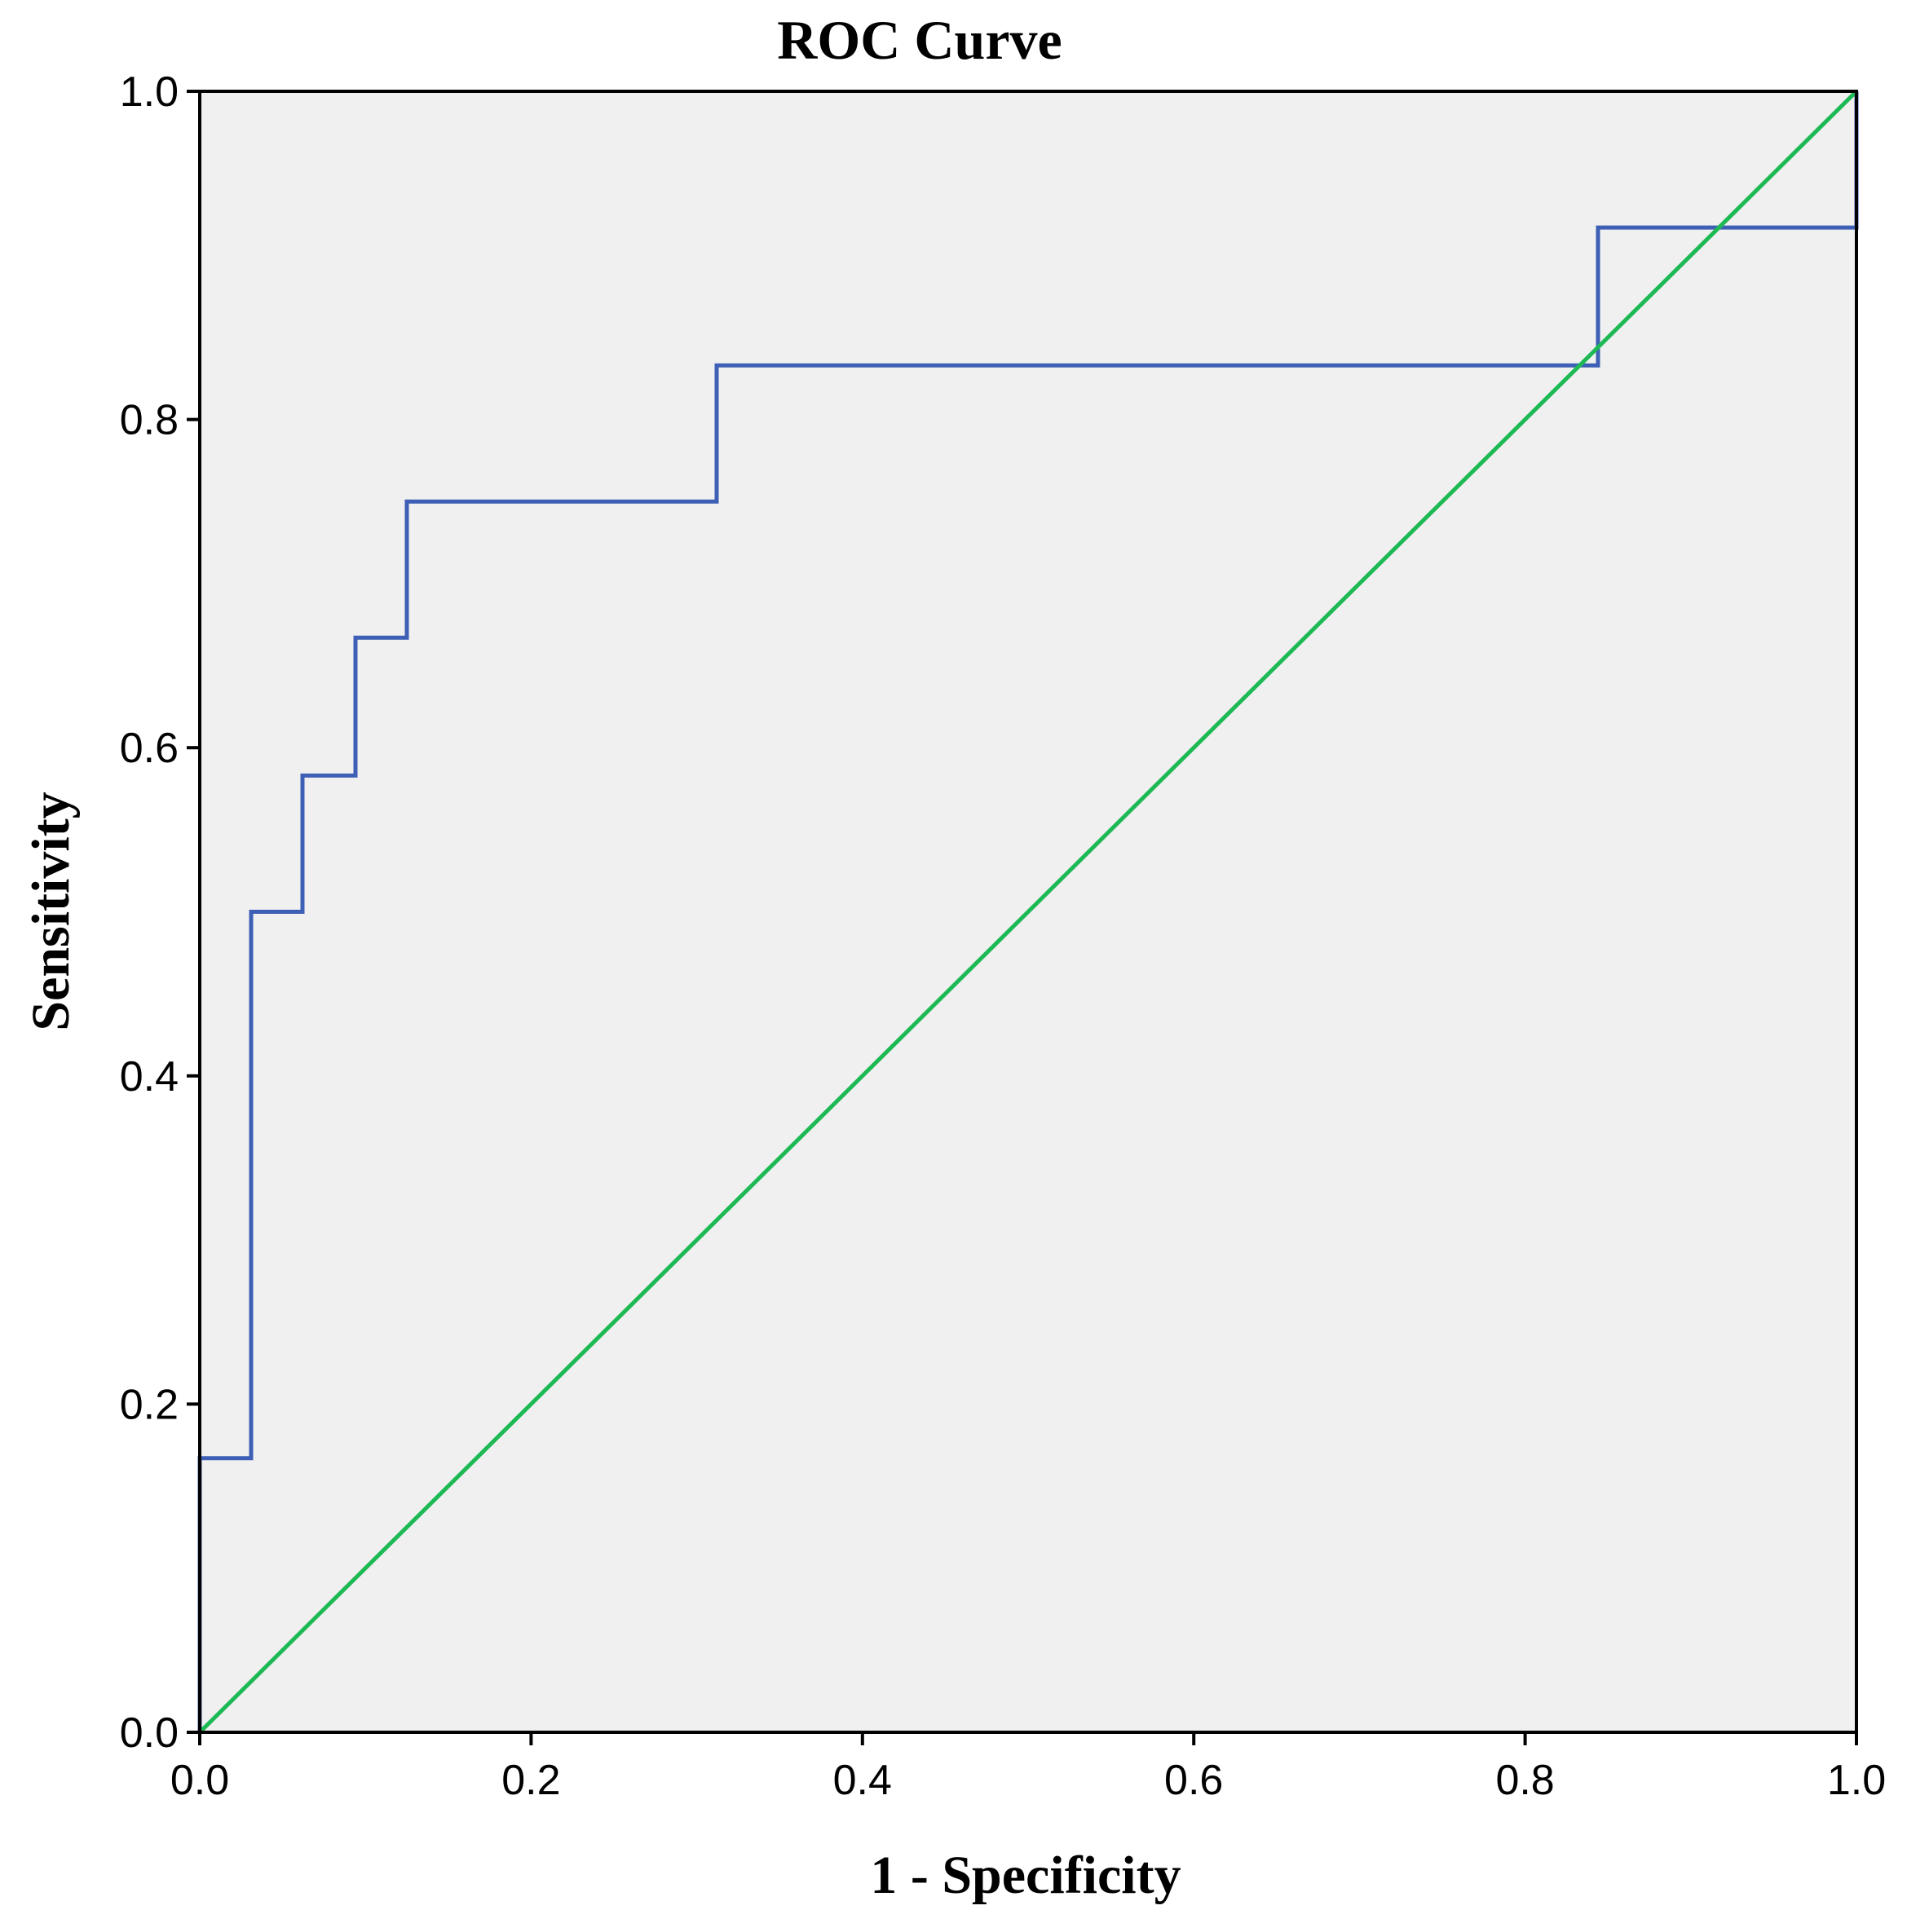 The width and height of the screenshot is (1907, 1932). What do you see at coordinates (862, 1780) in the screenshot?
I see `x-tick-label: 0.4` at bounding box center [862, 1780].